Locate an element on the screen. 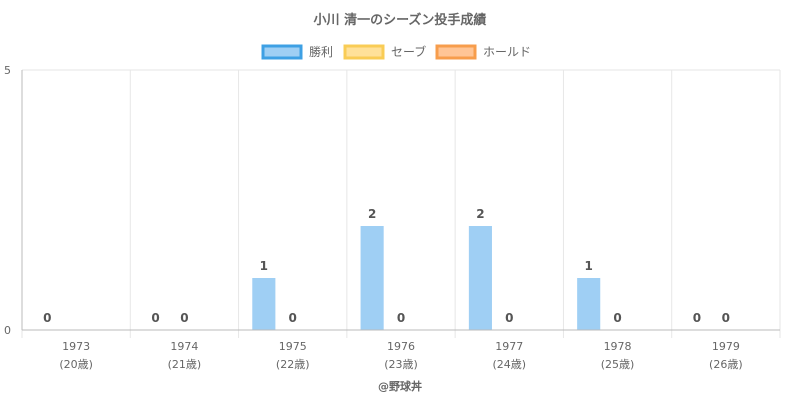 The height and width of the screenshot is (404, 800). x-tick-label: 1975 is located at coordinates (293, 346).